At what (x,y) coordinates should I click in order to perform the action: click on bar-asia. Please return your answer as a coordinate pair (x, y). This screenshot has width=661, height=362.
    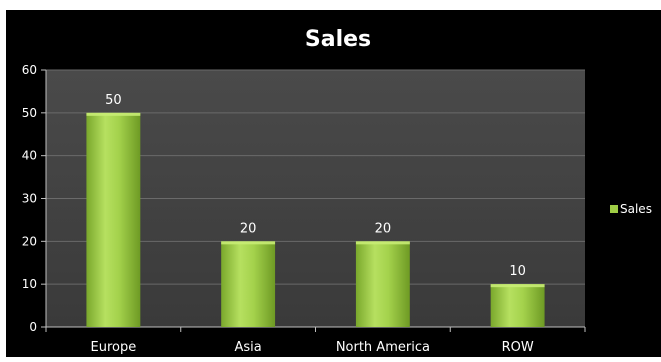
    Looking at the image, I should click on (248, 284).